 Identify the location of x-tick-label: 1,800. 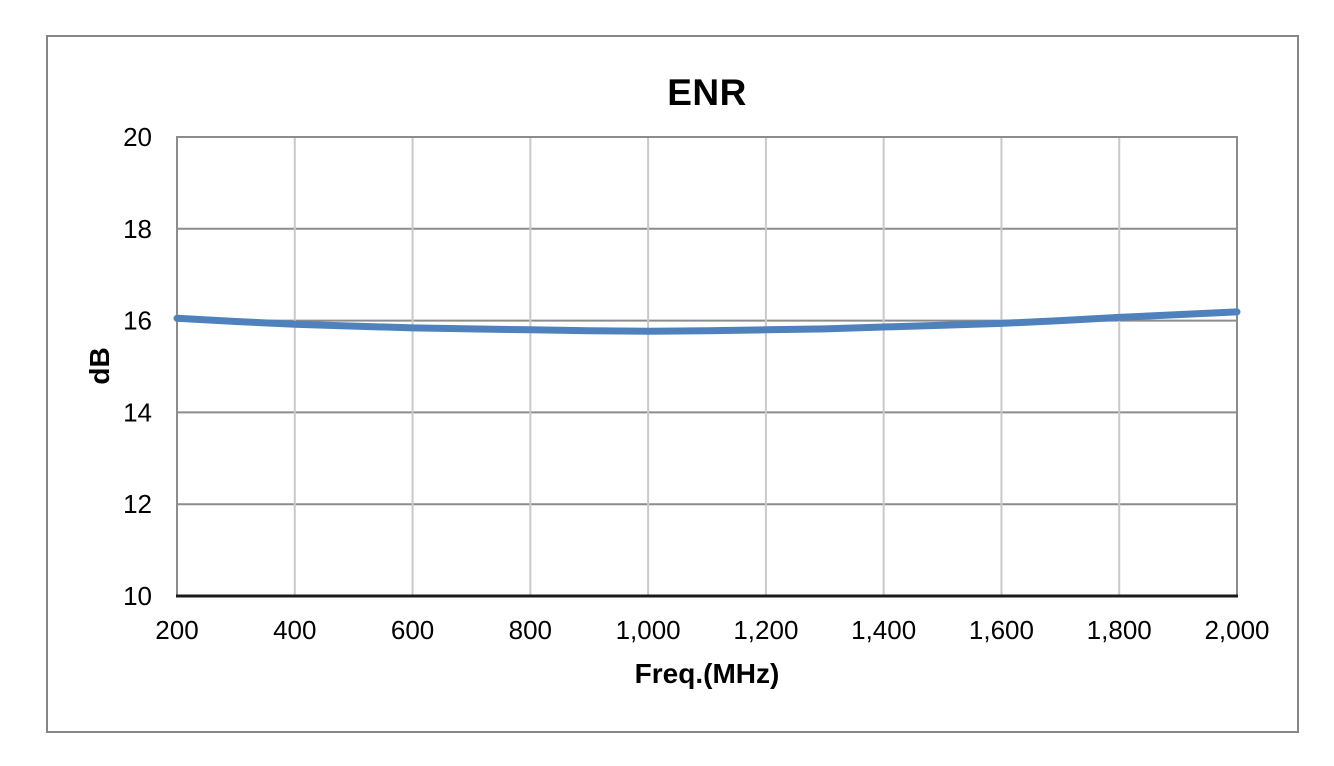
(1119, 630).